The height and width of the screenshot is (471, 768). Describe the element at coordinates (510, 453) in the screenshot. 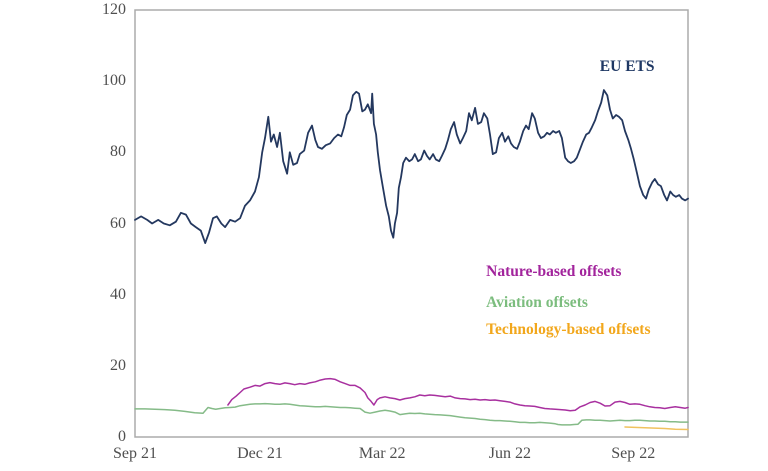

I see `x-axis-tick-label: Jun 22` at that location.